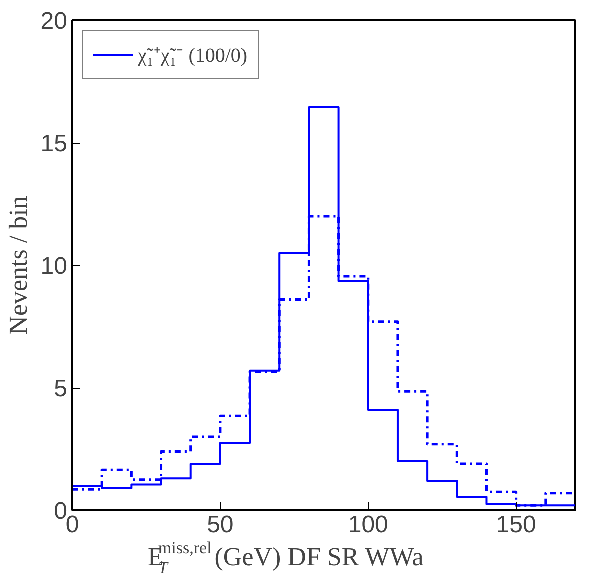  Describe the element at coordinates (61, 389) in the screenshot. I see `y-tick-label: 5` at that location.